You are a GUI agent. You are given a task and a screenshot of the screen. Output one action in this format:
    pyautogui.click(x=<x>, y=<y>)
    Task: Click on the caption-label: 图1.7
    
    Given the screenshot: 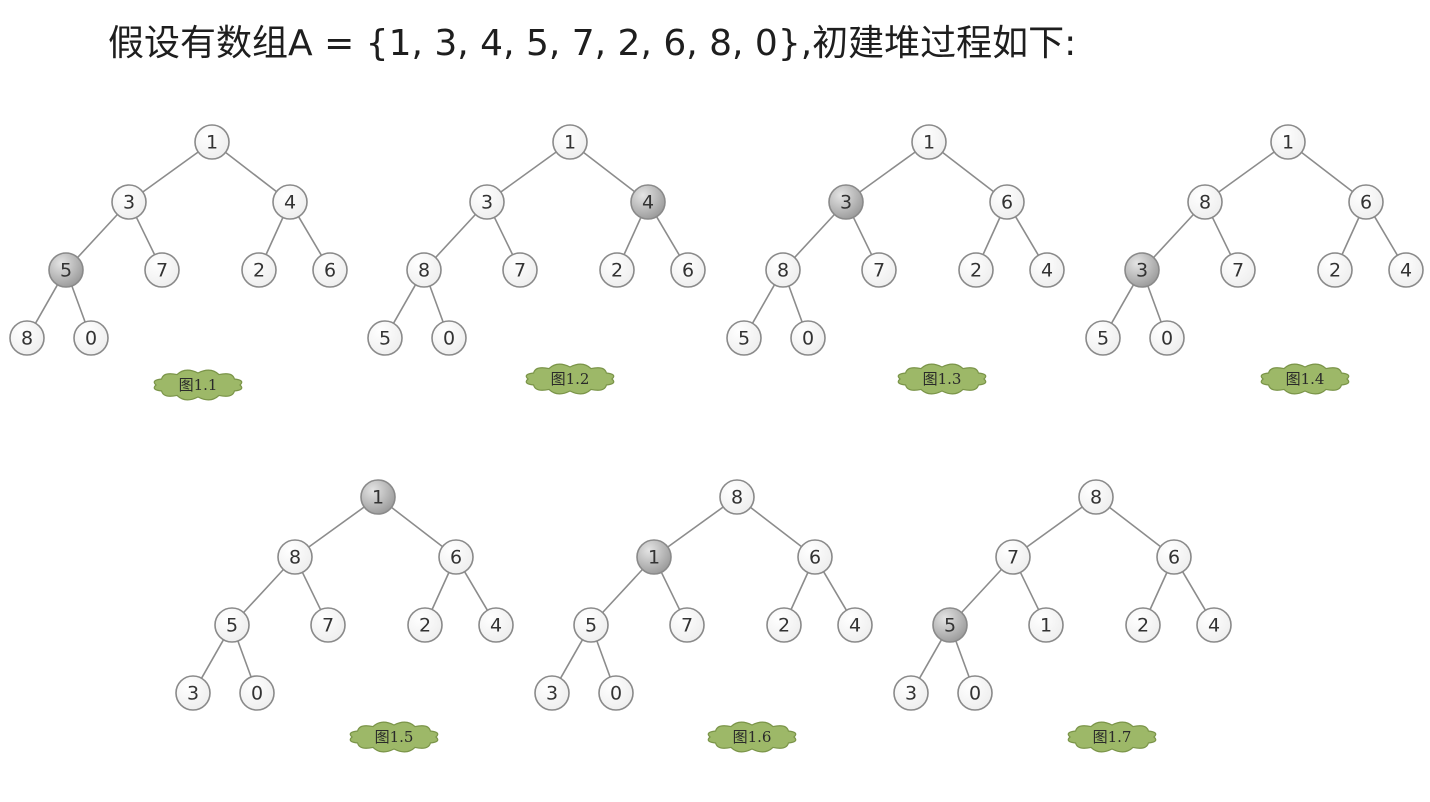 What is the action you would take?
    pyautogui.click(x=1112, y=737)
    